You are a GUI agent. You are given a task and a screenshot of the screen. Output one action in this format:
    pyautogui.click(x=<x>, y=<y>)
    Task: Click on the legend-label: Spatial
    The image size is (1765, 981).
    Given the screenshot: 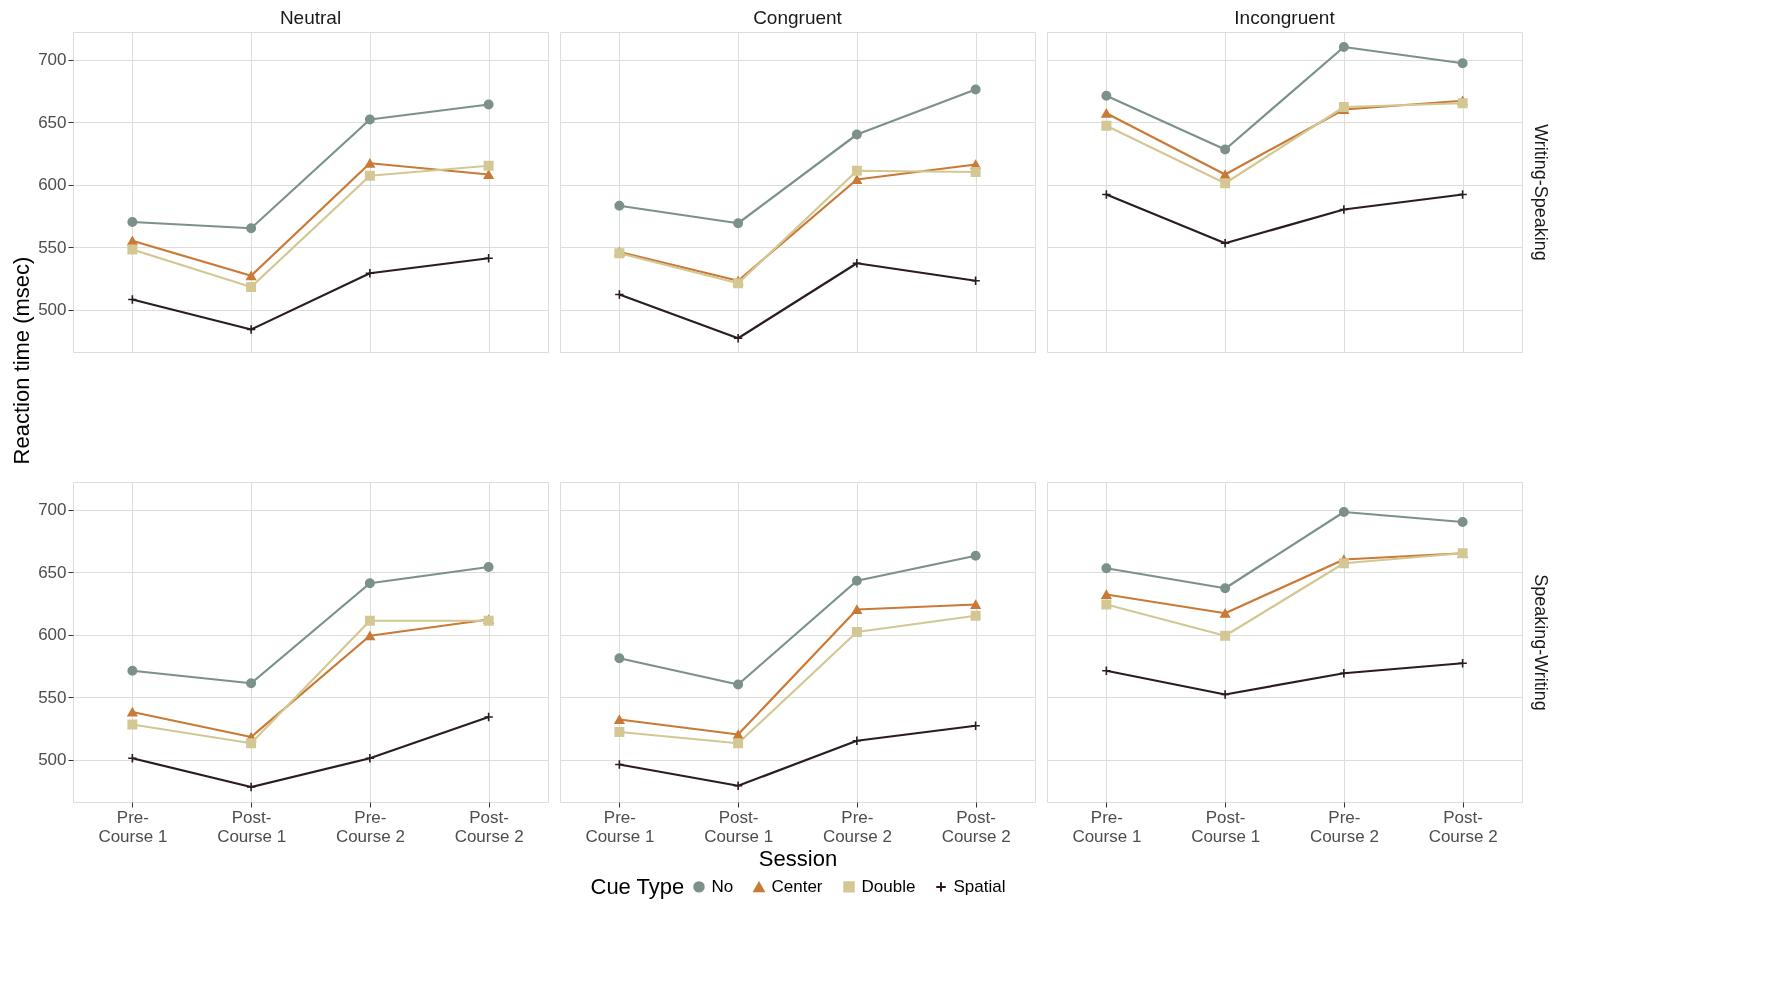 What is the action you would take?
    pyautogui.click(x=979, y=886)
    